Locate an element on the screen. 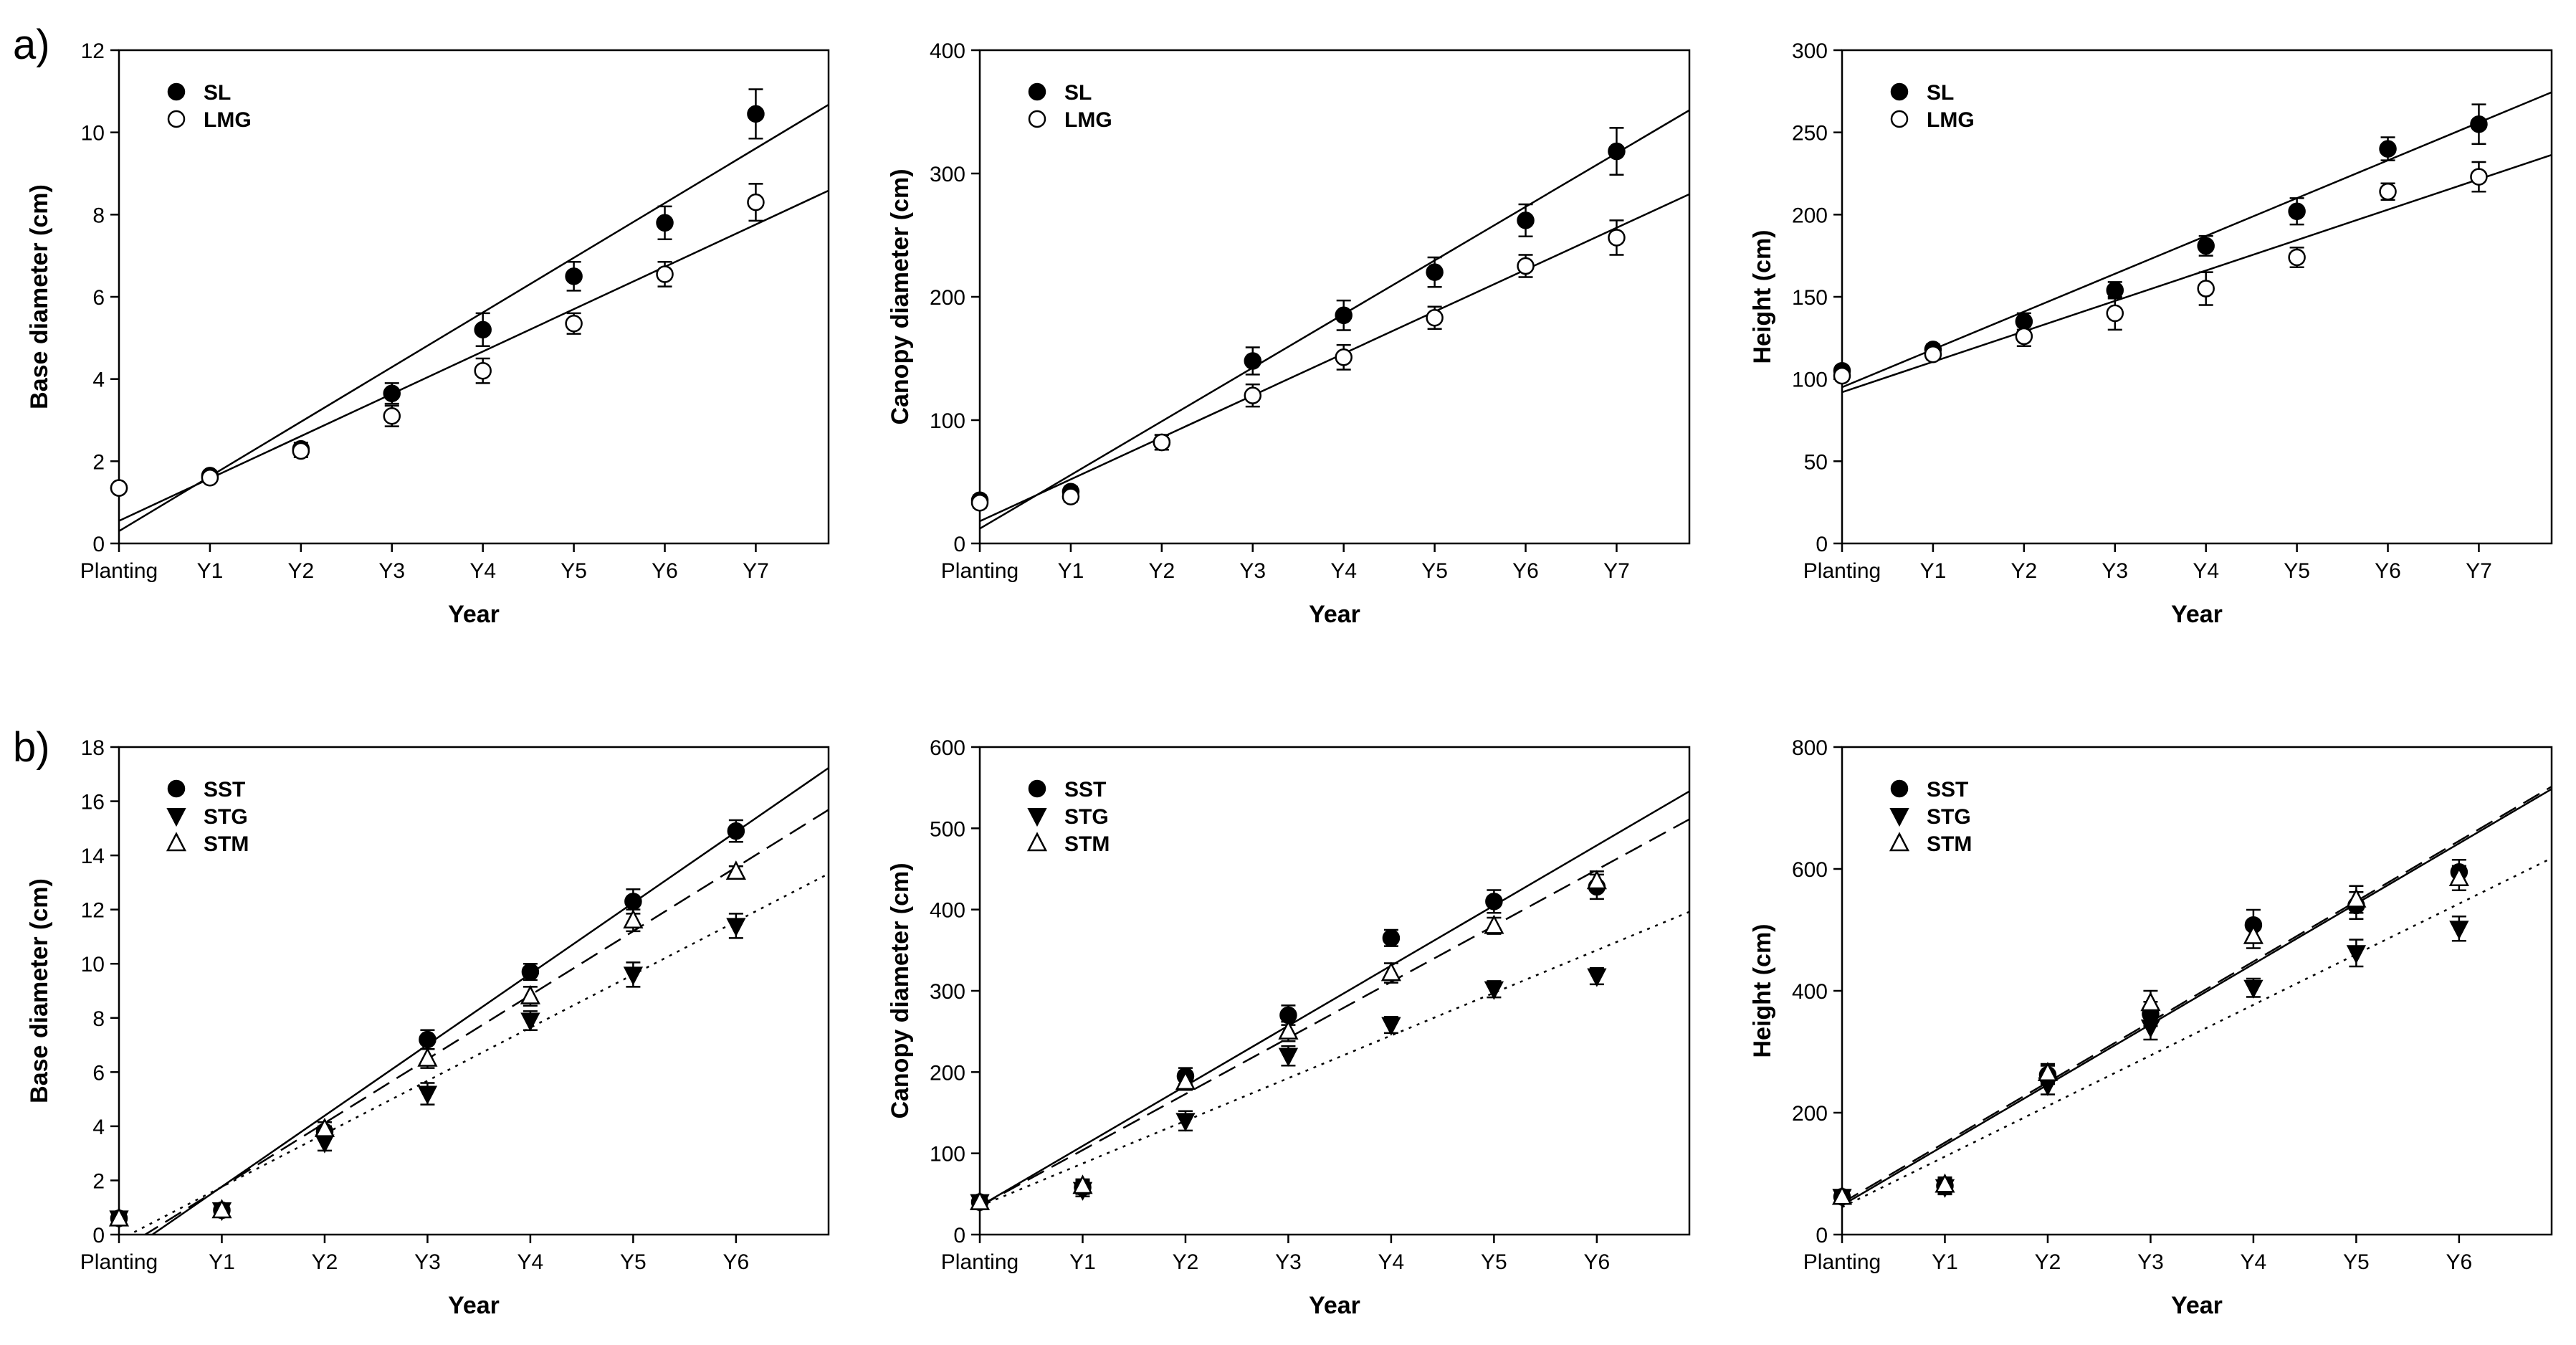 The image size is (2576, 1345). x-tick-label: Y1 is located at coordinates (1933, 571).